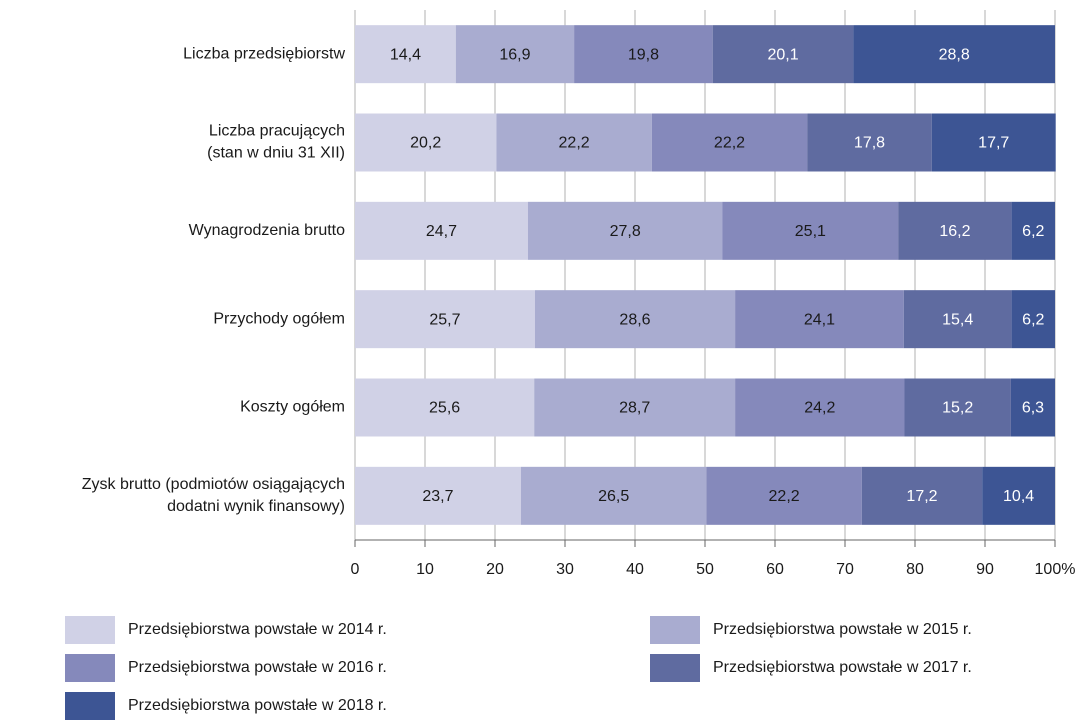 The image size is (1090, 721). I want to click on x-tick-label: 30, so click(565, 569).